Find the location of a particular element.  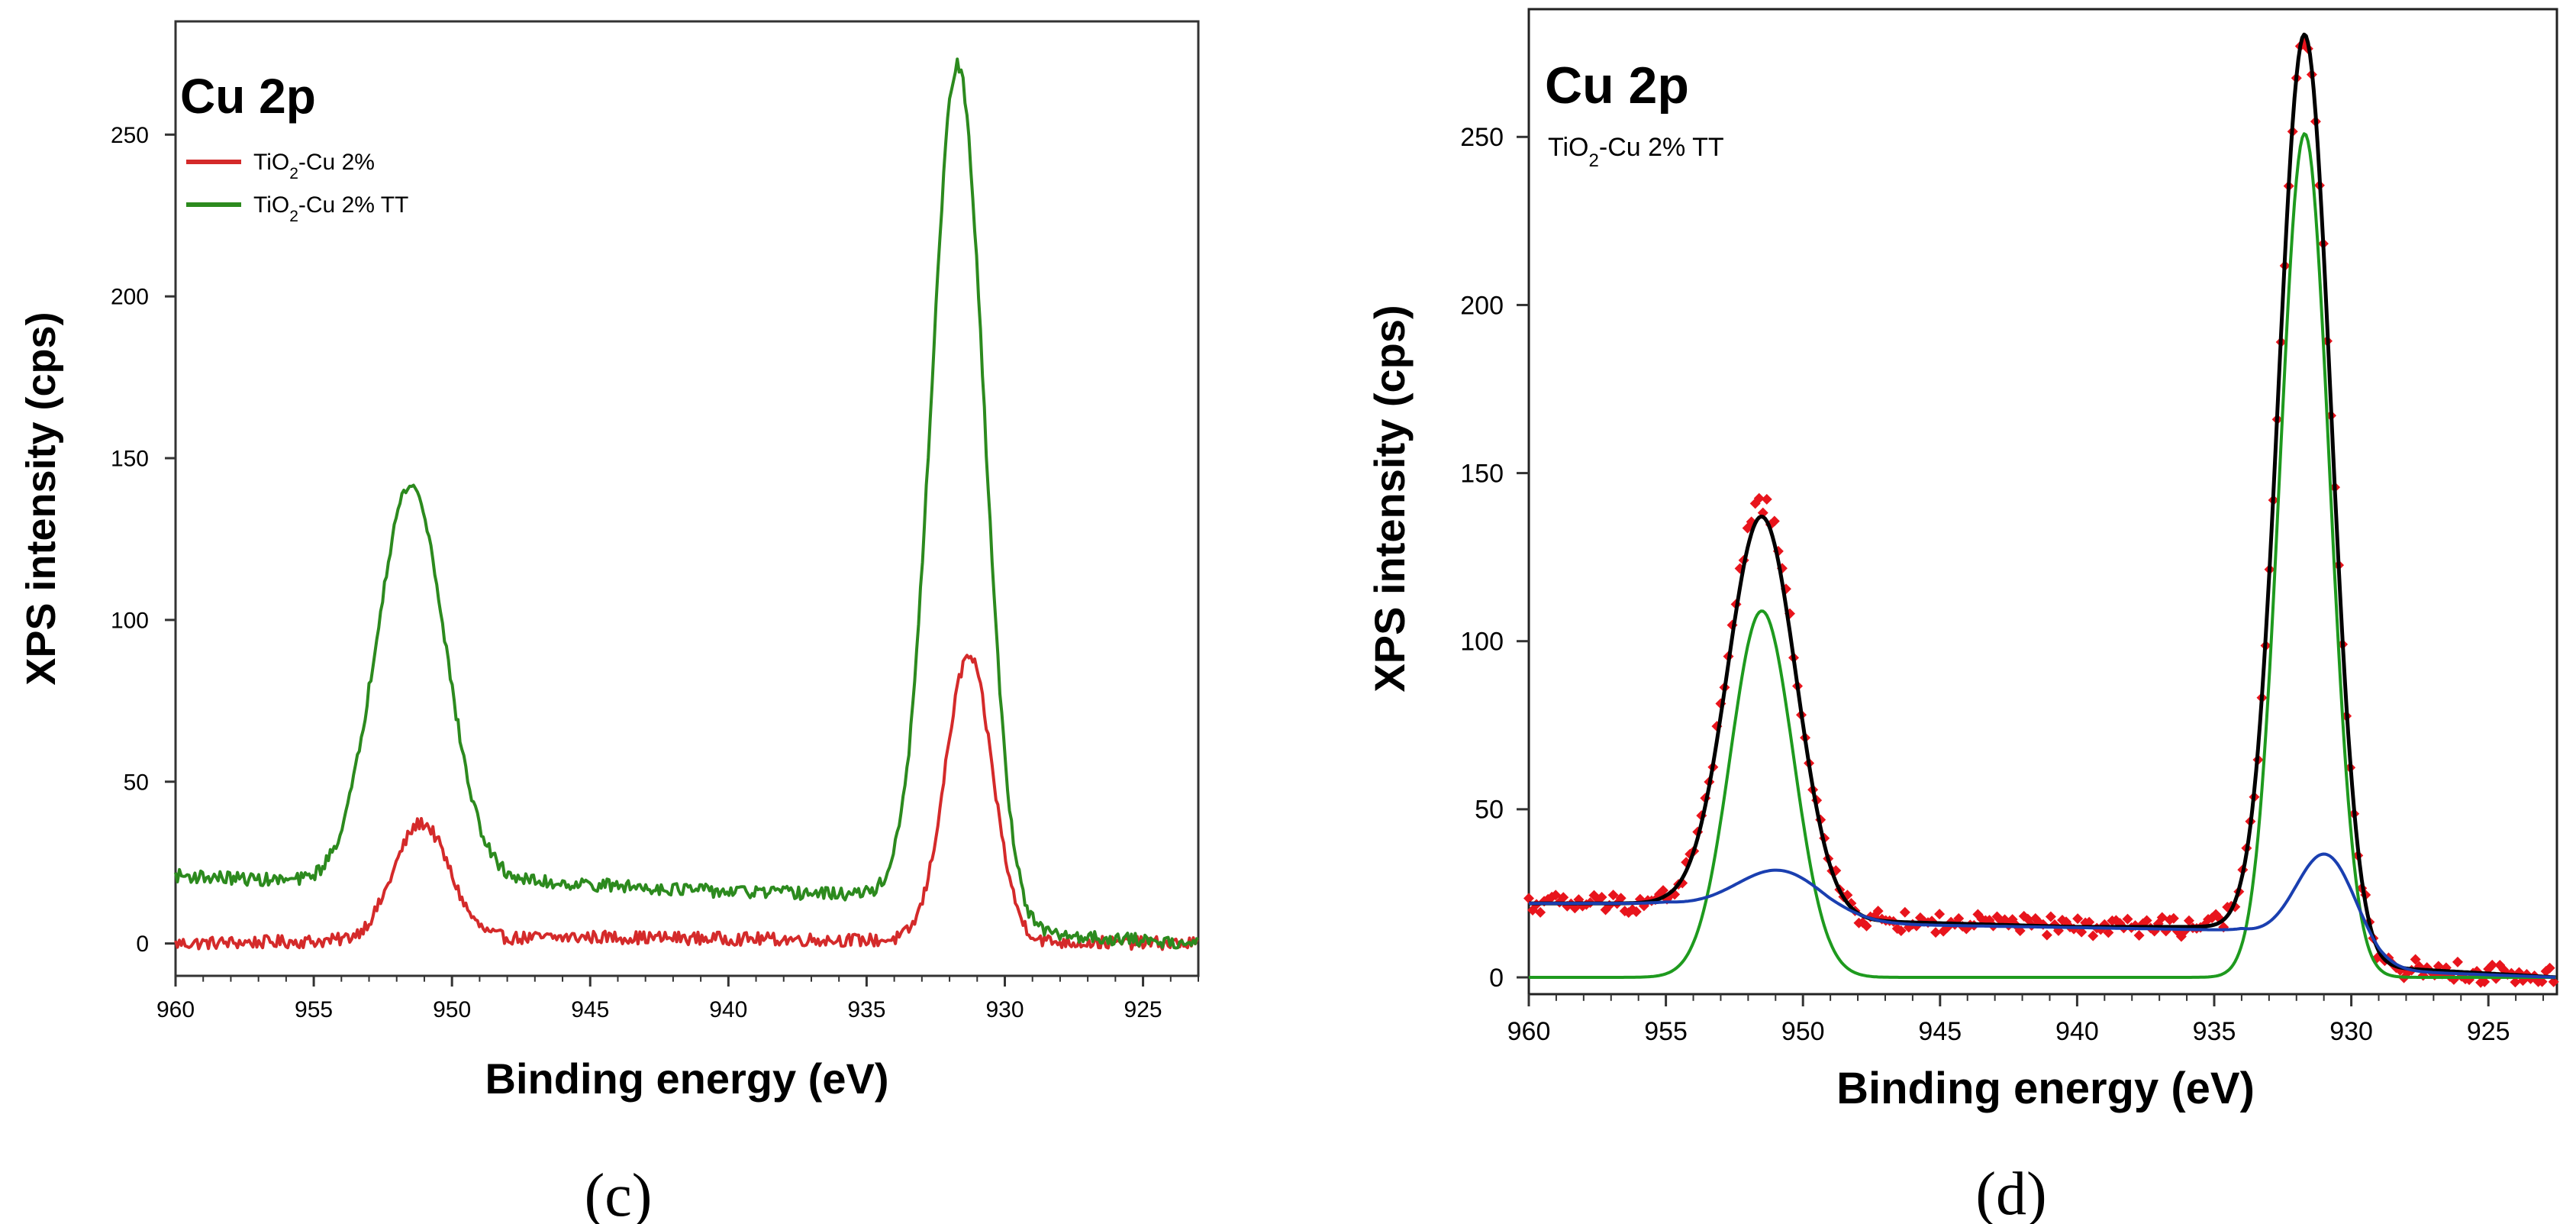

chart-subtitle: TiO2-Cu 2% TT is located at coordinates (1636, 152).